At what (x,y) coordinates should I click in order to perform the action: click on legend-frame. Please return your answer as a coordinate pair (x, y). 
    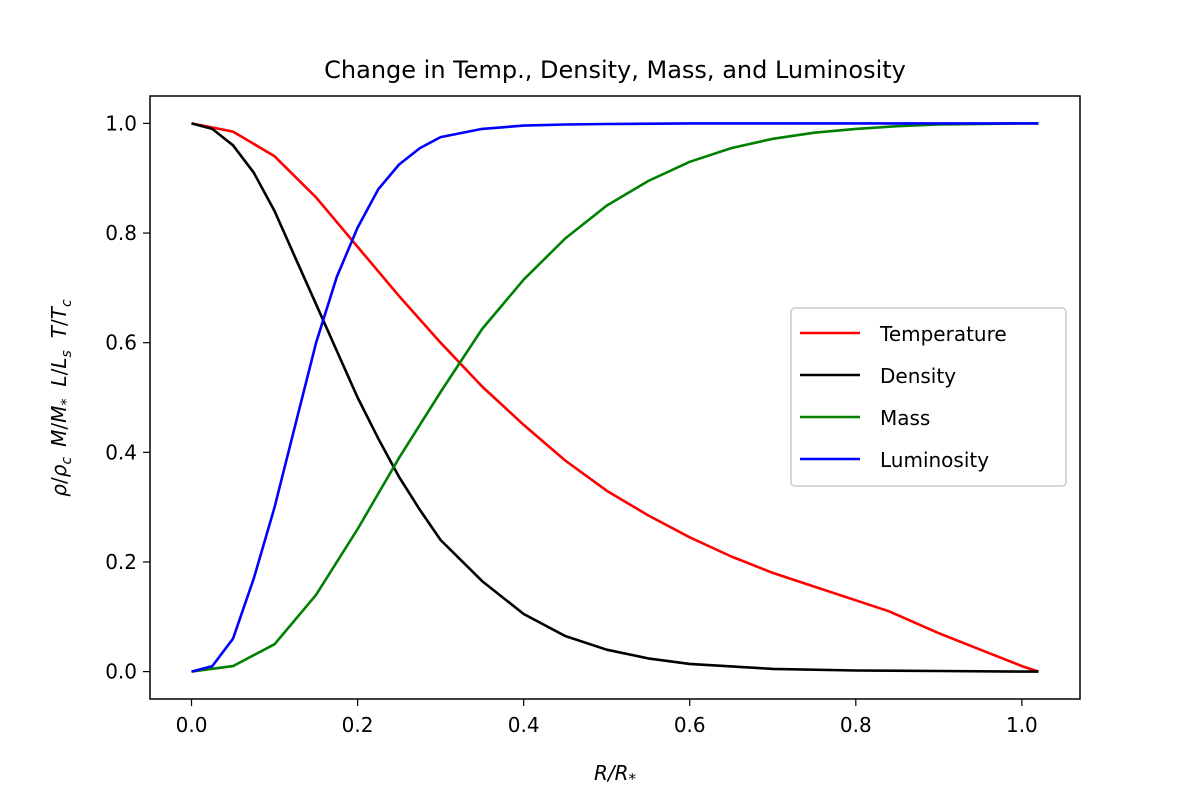
    Looking at the image, I should click on (928, 397).